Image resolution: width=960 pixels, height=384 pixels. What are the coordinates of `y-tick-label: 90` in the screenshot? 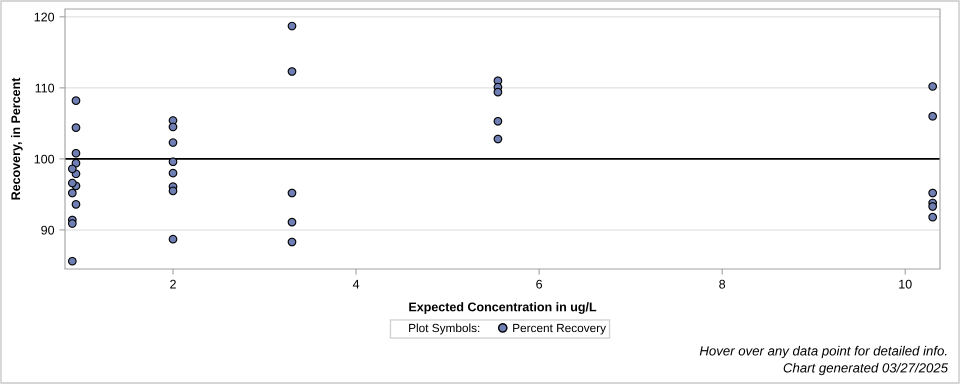 It's located at (47, 230).